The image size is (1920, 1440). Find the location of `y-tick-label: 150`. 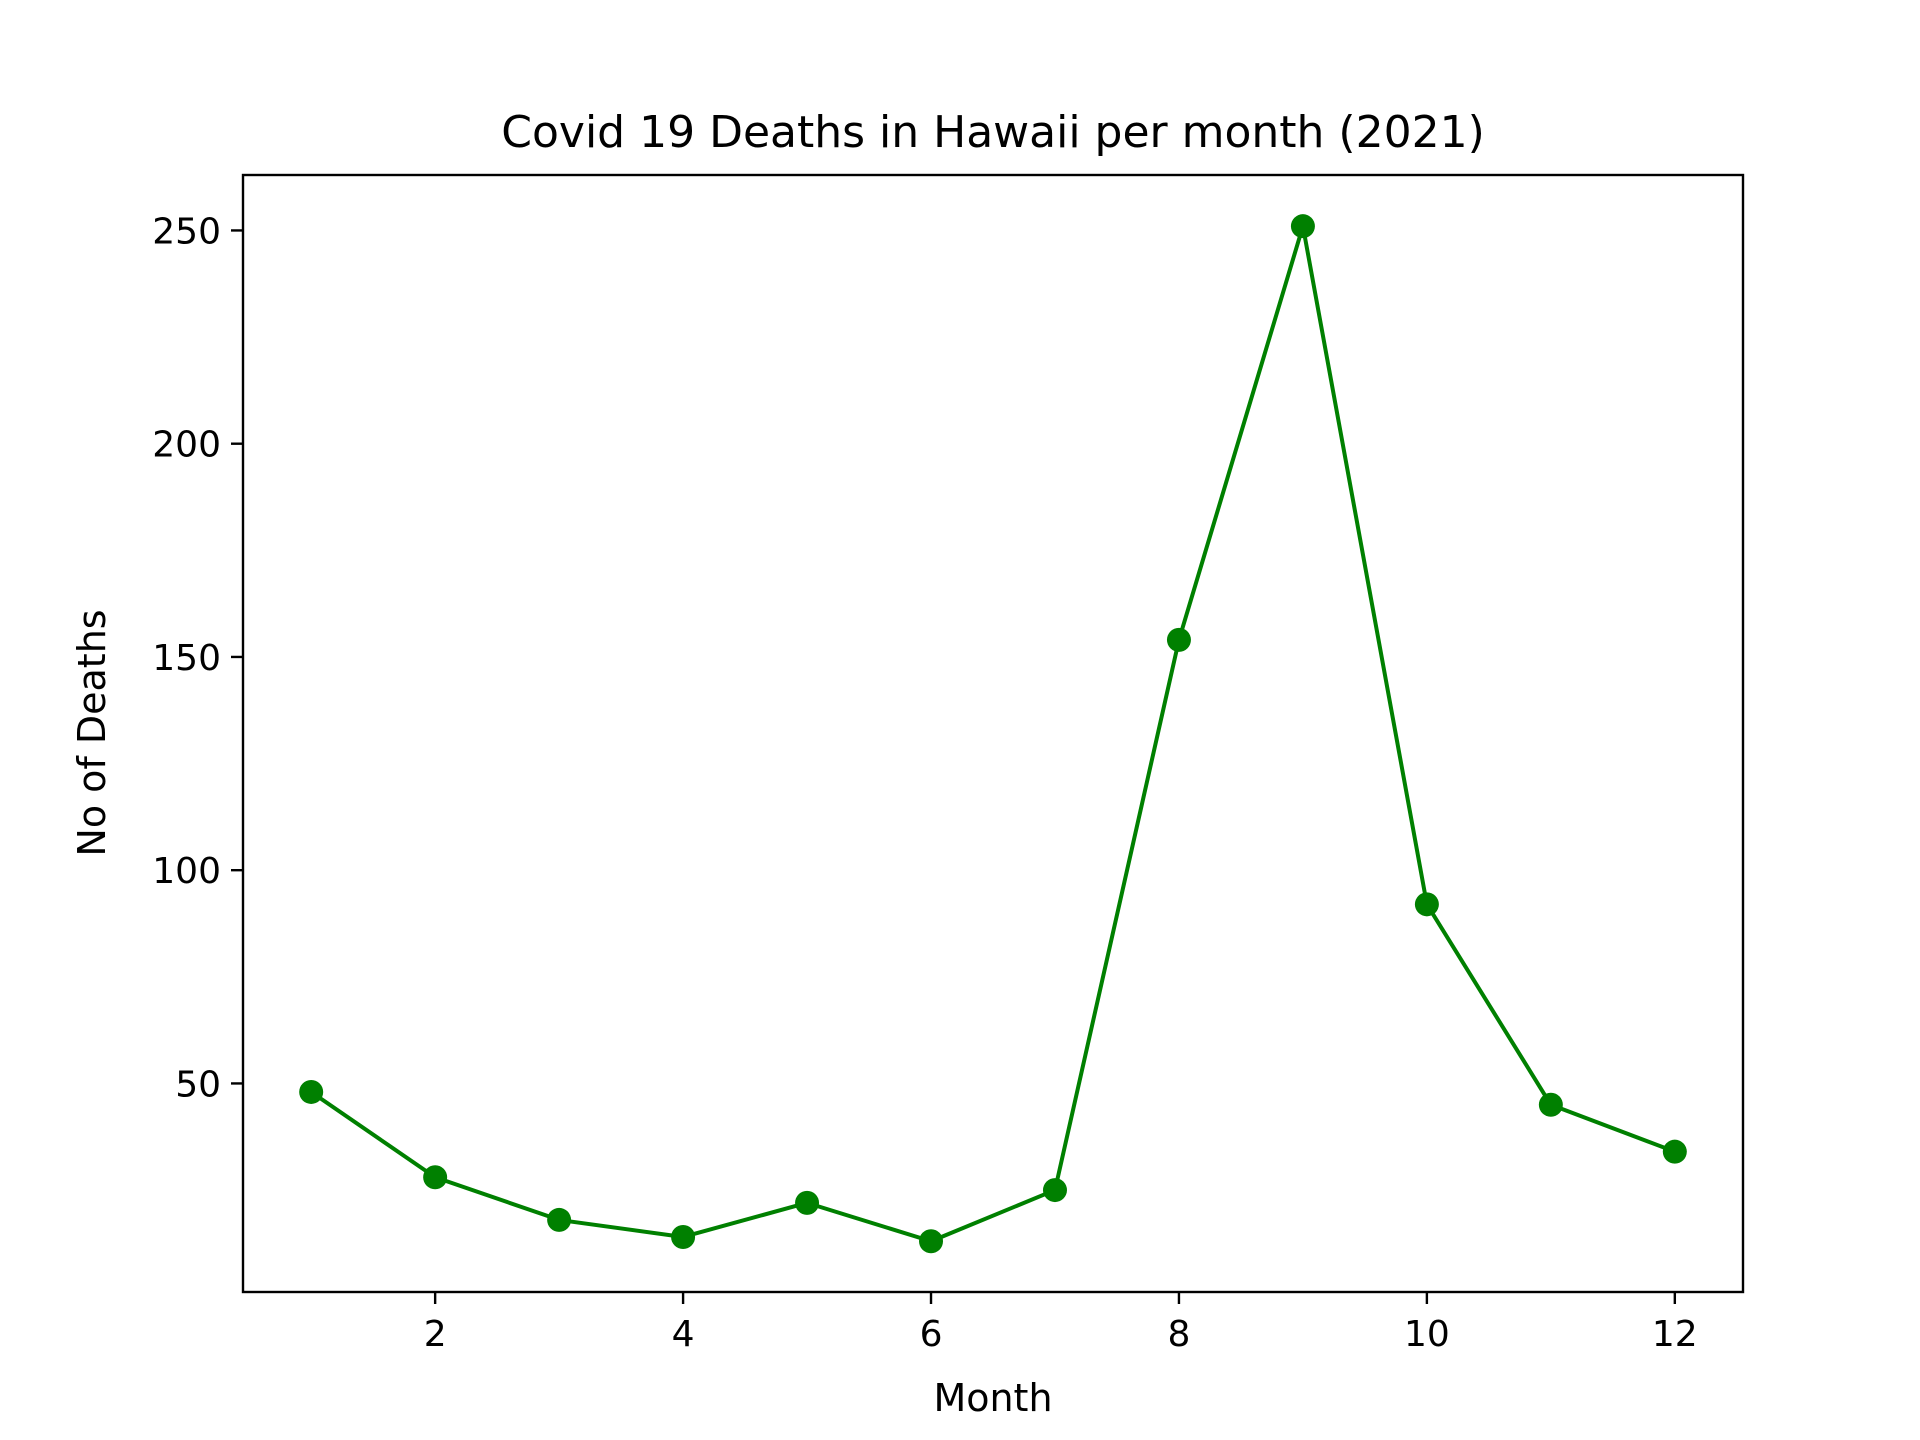

y-tick-label: 150 is located at coordinates (186, 658).